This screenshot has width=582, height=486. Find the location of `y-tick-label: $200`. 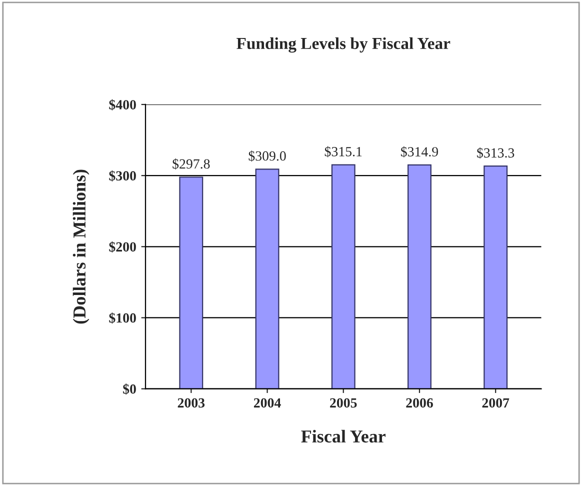

y-tick-label: $200 is located at coordinates (122, 247).